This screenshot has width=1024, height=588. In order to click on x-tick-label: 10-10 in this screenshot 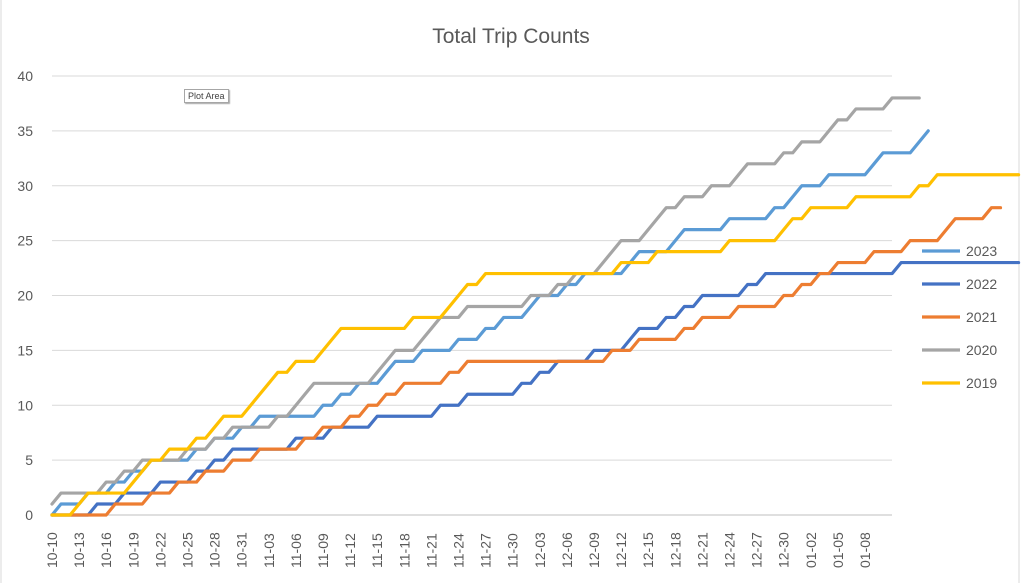, I will do `click(52, 550)`.